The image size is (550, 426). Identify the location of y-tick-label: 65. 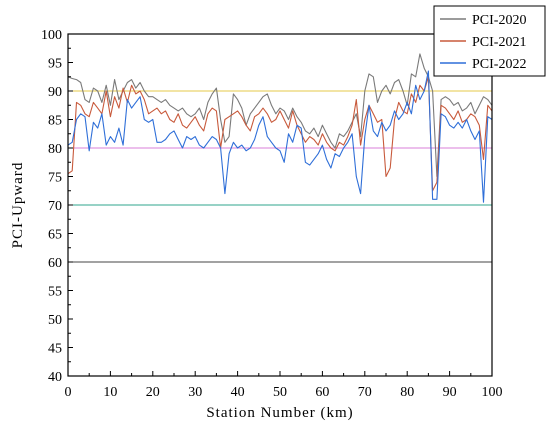
(55, 235).